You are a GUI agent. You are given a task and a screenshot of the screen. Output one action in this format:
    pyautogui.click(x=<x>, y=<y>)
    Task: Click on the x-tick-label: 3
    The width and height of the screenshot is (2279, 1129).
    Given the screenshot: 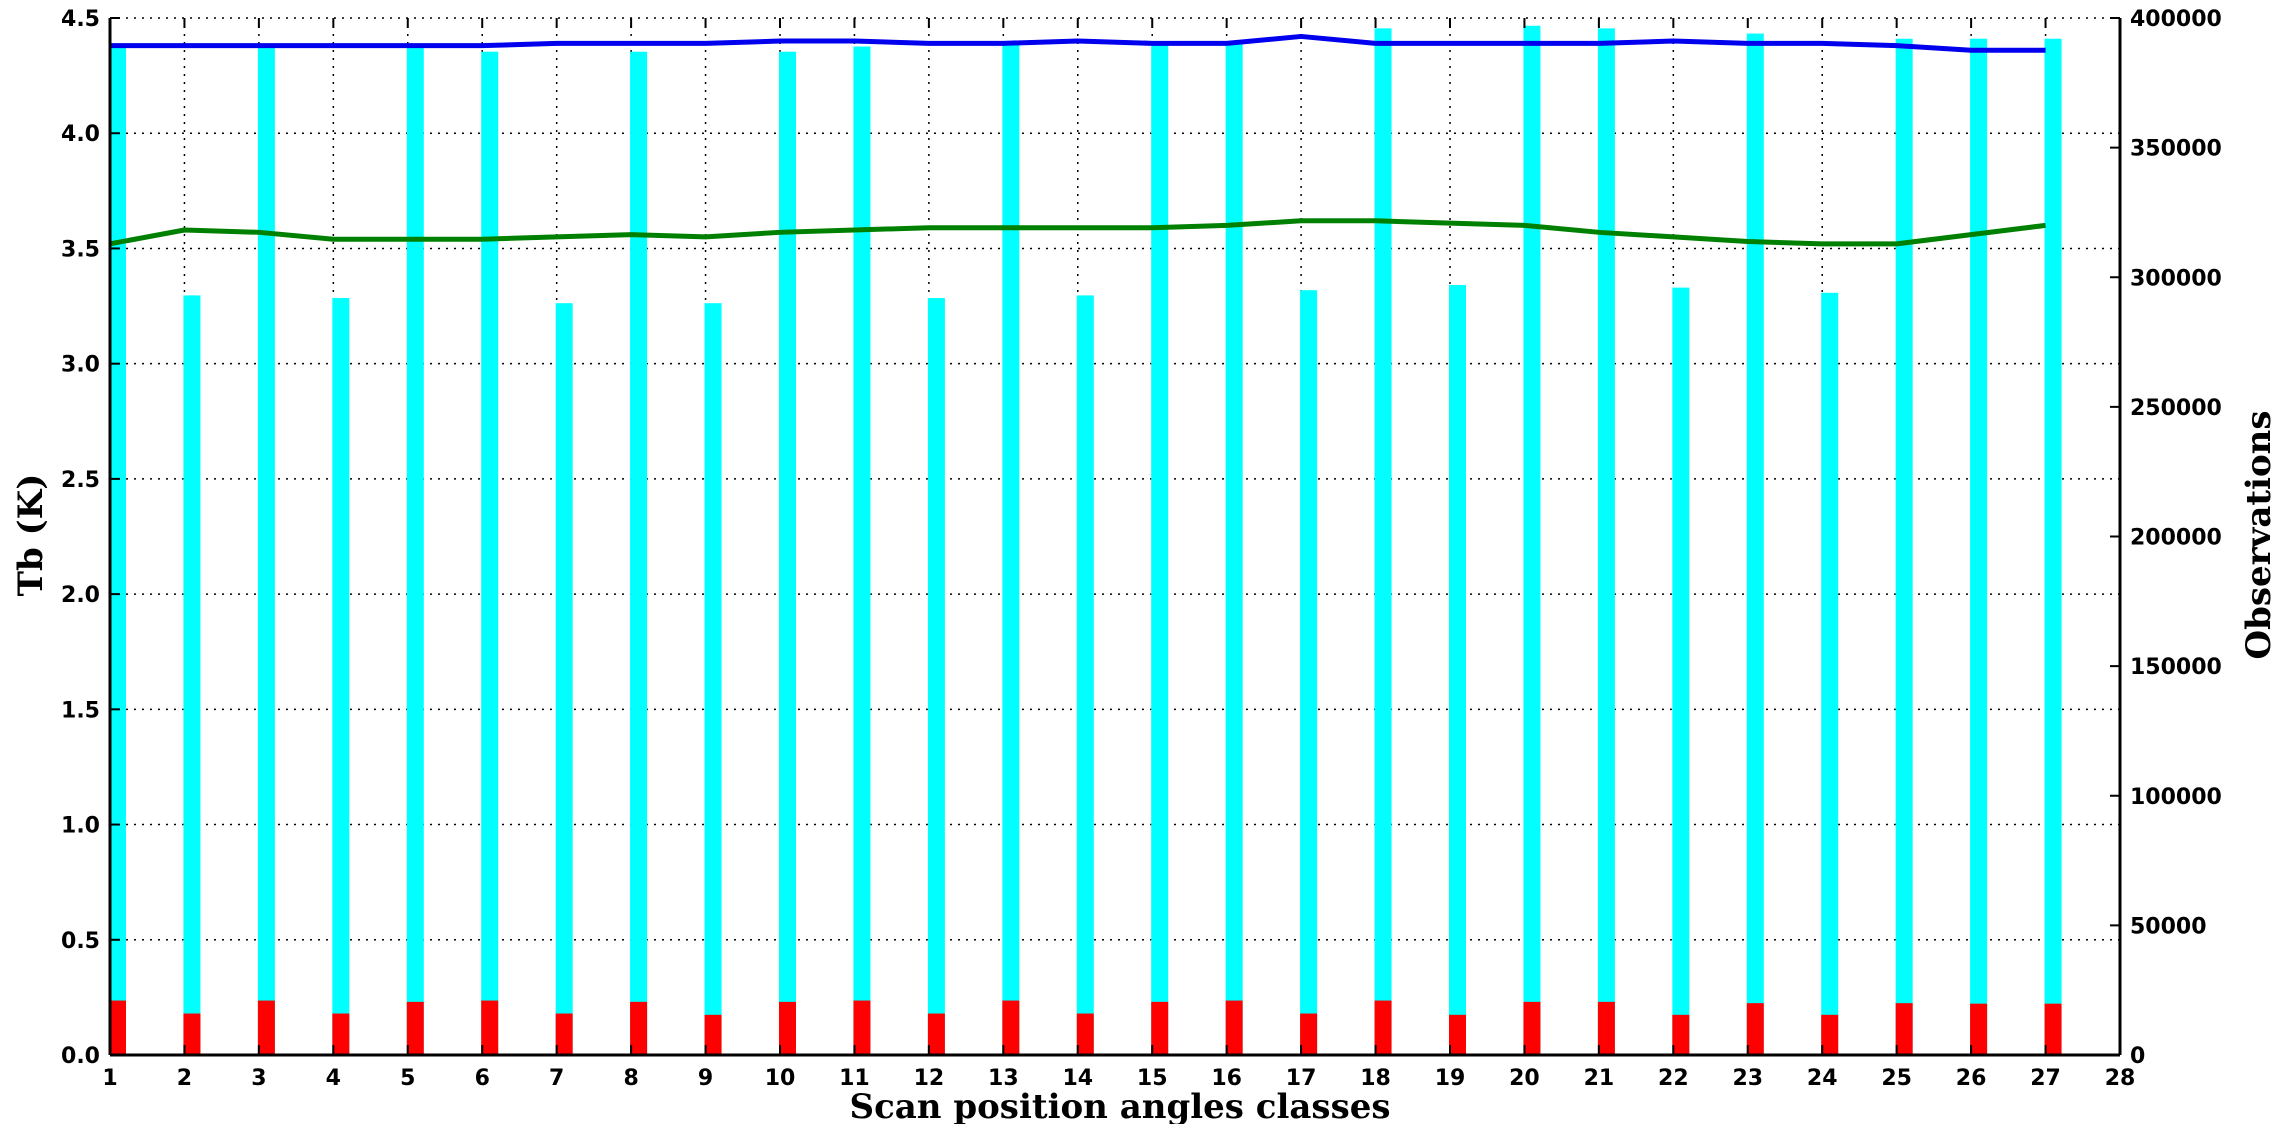 What is the action you would take?
    pyautogui.click(x=258, y=1078)
    